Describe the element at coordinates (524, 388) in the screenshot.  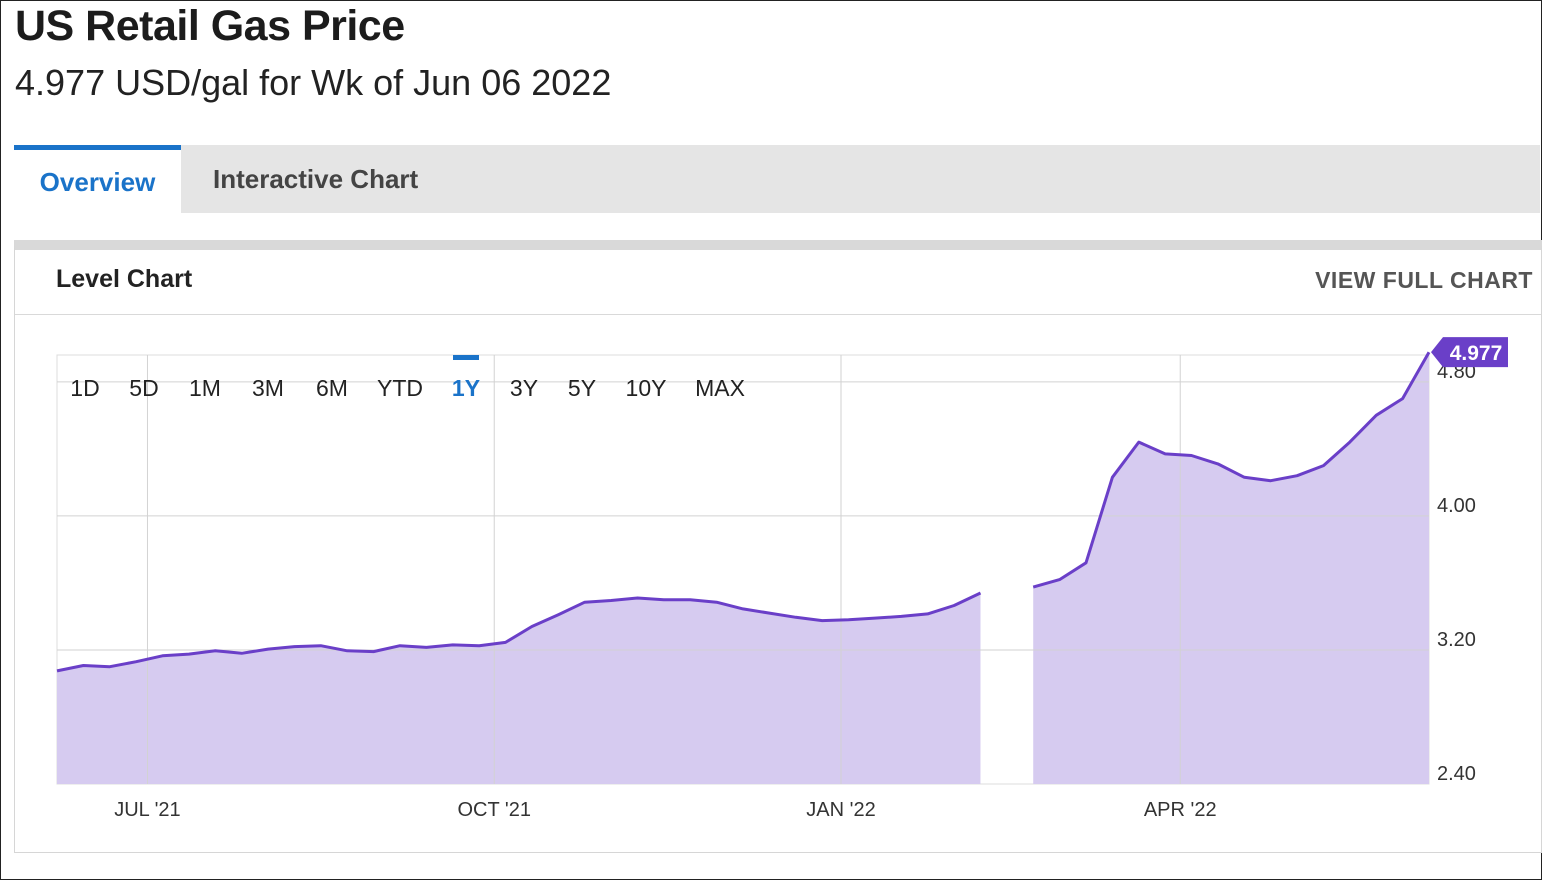
I see `range-button-3y: 3Y` at that location.